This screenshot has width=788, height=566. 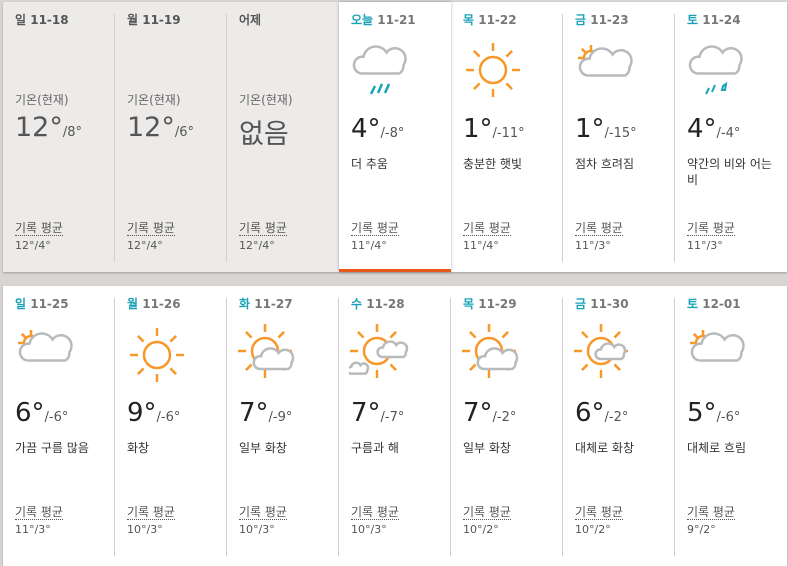 What do you see at coordinates (362, 20) in the screenshot?
I see `day-name: 오늘` at bounding box center [362, 20].